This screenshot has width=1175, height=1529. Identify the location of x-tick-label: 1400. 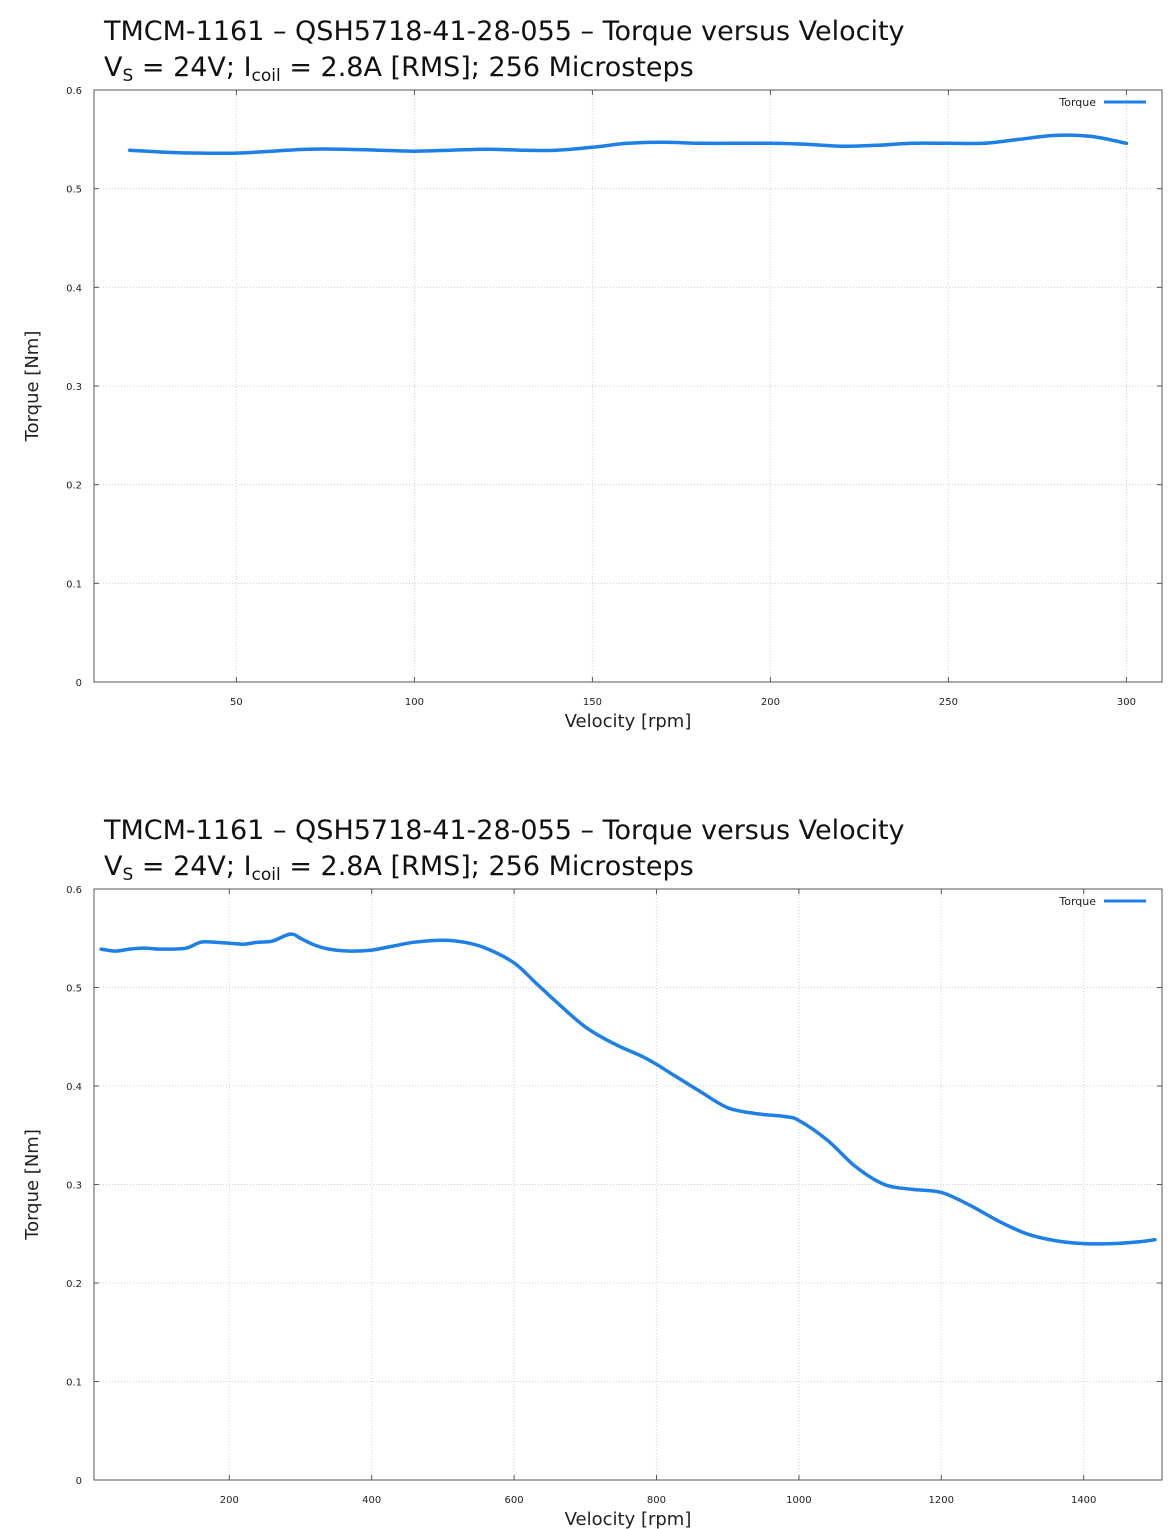
(1083, 1500).